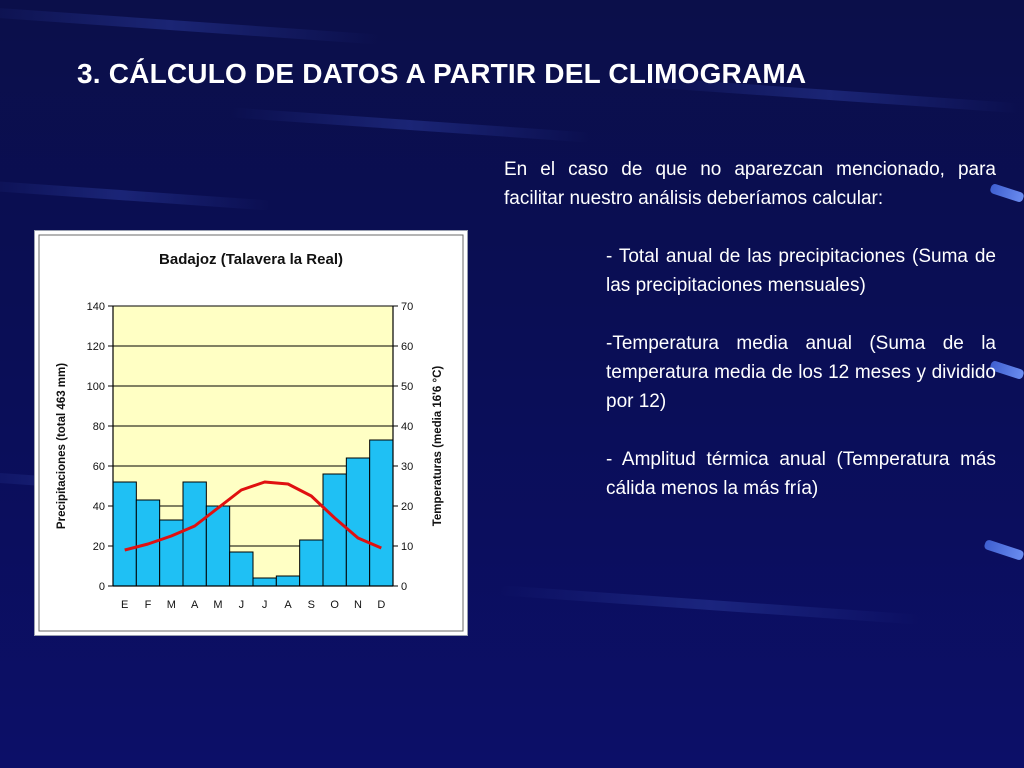 This screenshot has height=768, width=1024. Describe the element at coordinates (407, 307) in the screenshot. I see `y2-tick-label: 70` at that location.